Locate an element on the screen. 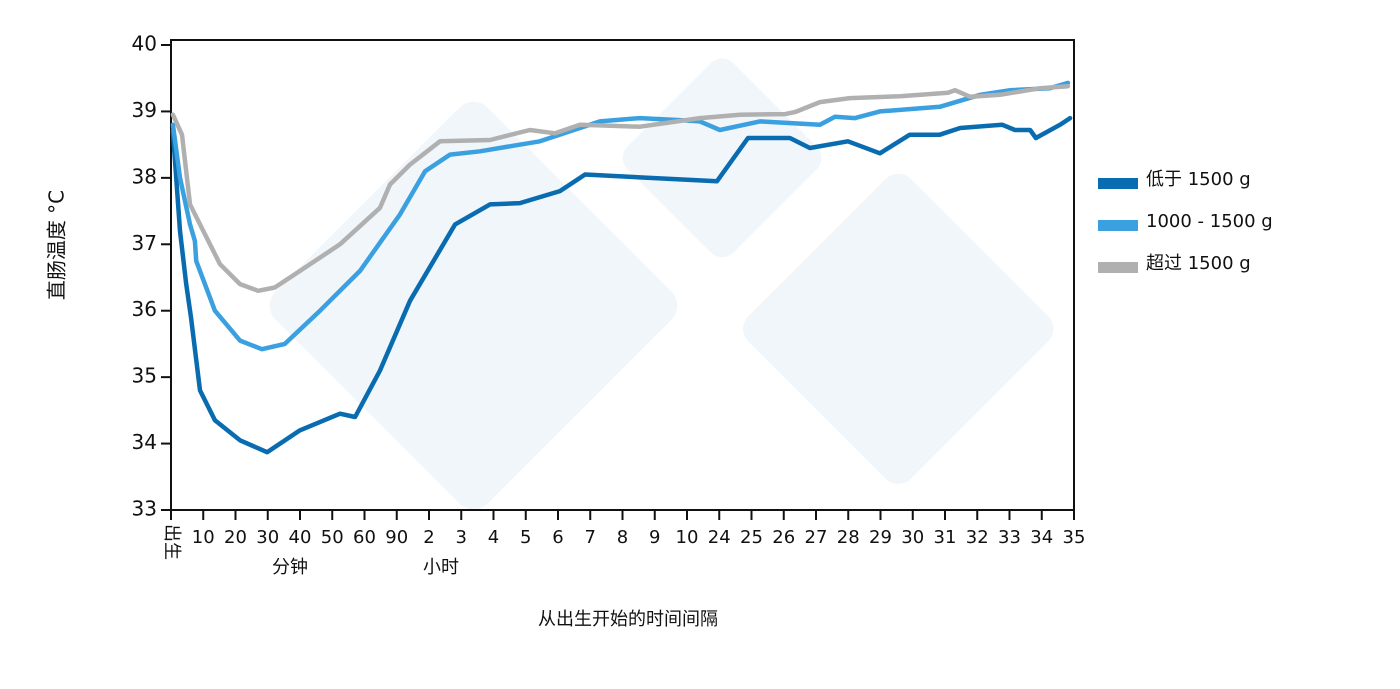 The width and height of the screenshot is (1400, 689). y-tick-label: 39 is located at coordinates (144, 110).